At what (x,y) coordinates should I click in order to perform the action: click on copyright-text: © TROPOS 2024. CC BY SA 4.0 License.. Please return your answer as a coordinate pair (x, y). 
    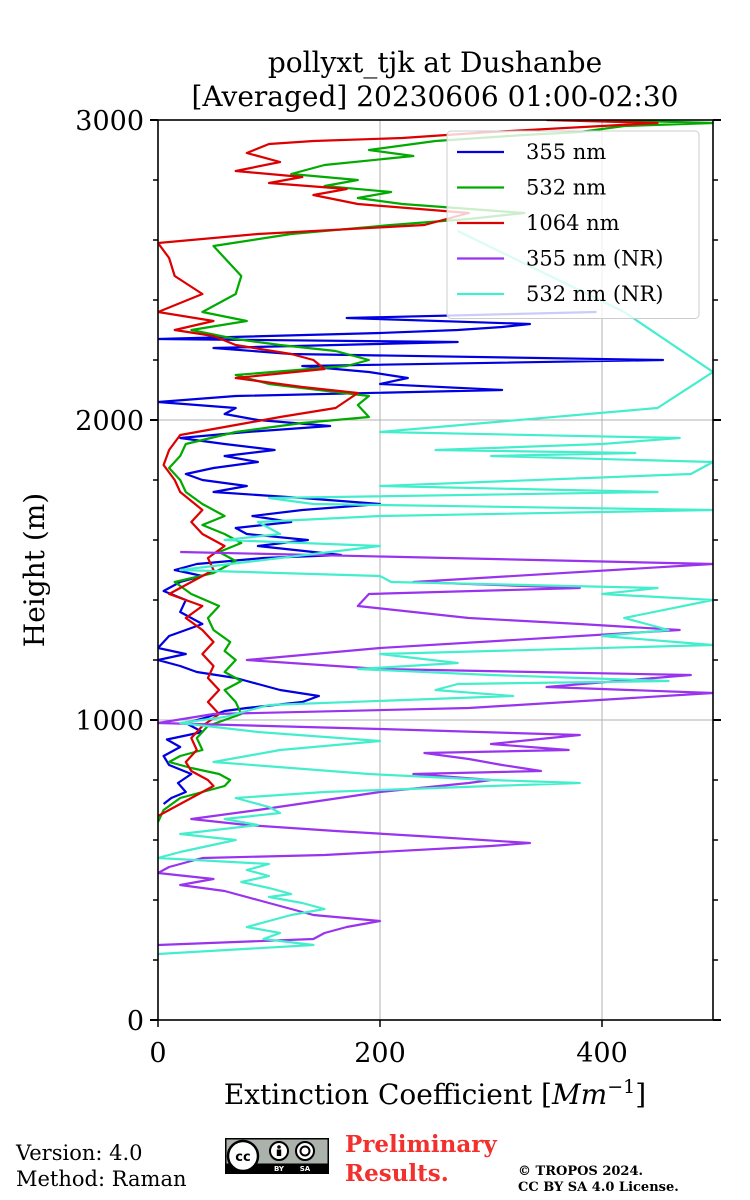
    Looking at the image, I should click on (598, 1180).